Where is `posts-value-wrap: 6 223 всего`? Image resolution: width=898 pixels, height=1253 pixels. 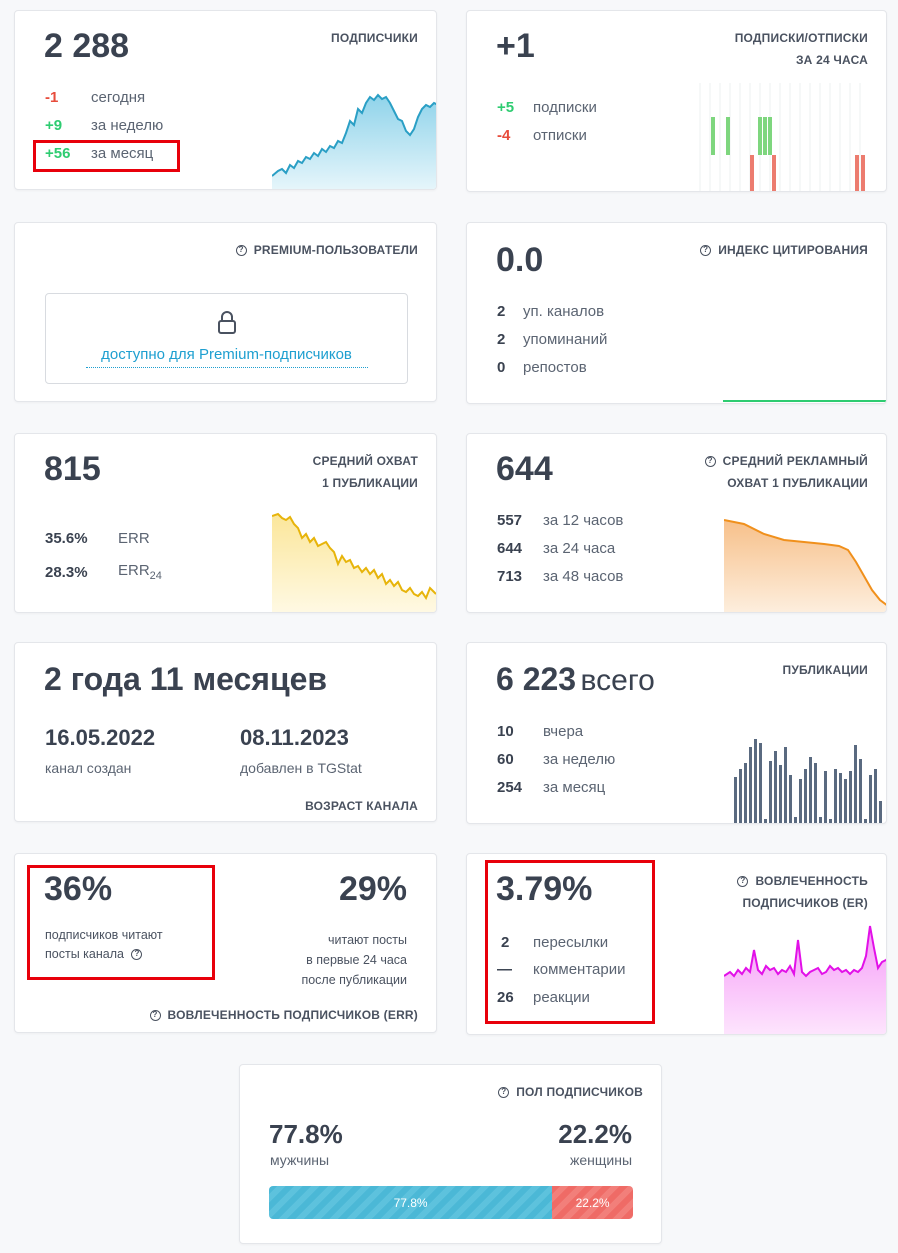
posts-value-wrap: 6 223 всего is located at coordinates (575, 679).